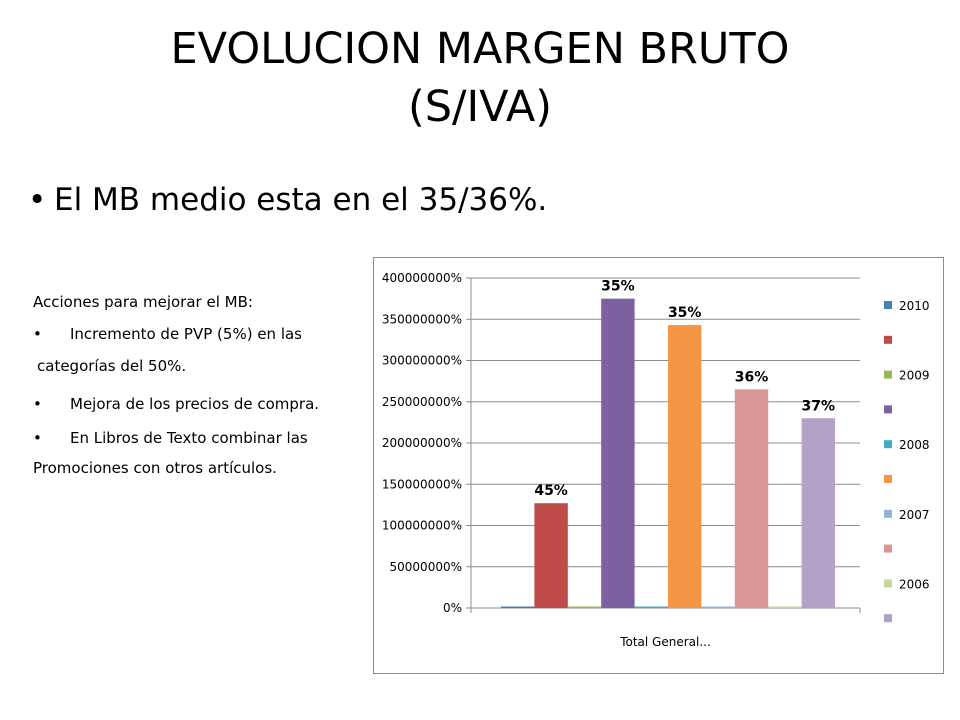  Describe the element at coordinates (480, 107) in the screenshot. I see `slide-title-line2: (S/IVA)` at that location.